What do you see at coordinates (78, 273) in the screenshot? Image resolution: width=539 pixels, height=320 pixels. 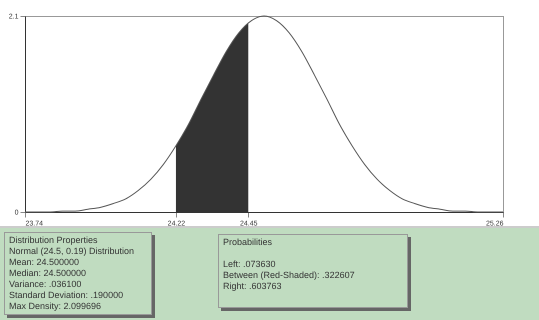 I see `text: Distribution Properties Normal (24.5, 0.19) Distribution Mean: 24.500000 Median: 24.500000 Variance: .036100 Standard Deviation: .190000 Max Density: 2.099696` at bounding box center [78, 273].